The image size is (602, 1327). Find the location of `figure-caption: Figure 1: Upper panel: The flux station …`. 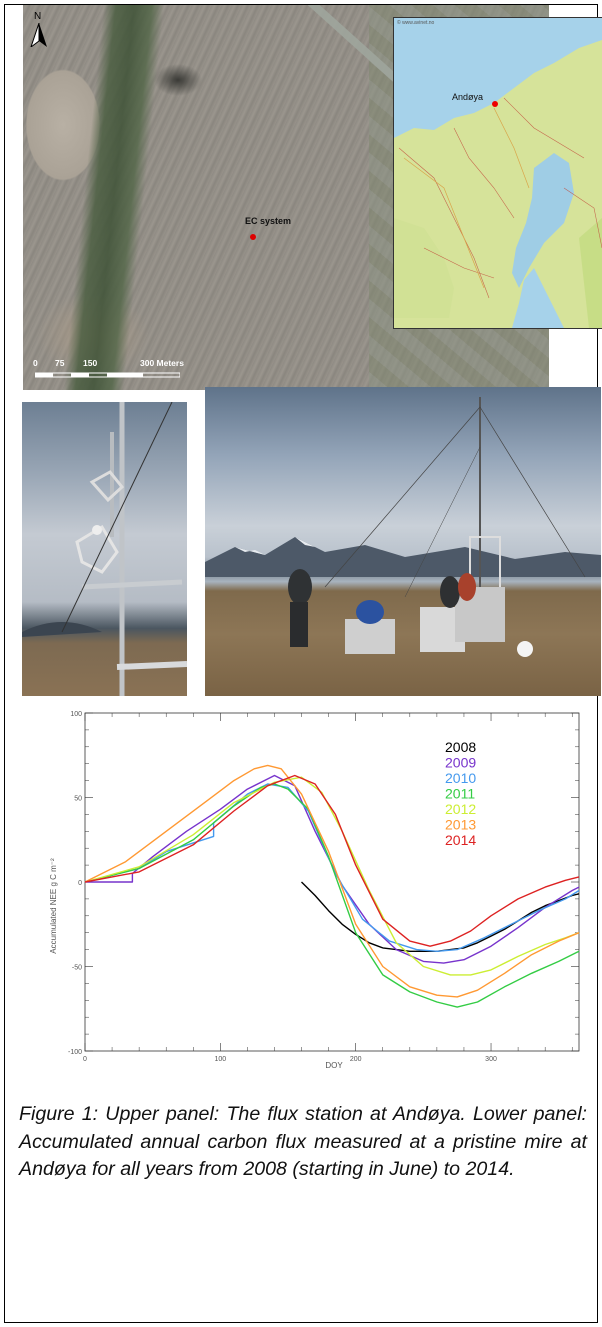

figure-caption: Figure 1: Upper panel: The flux station … is located at coordinates (303, 1142).